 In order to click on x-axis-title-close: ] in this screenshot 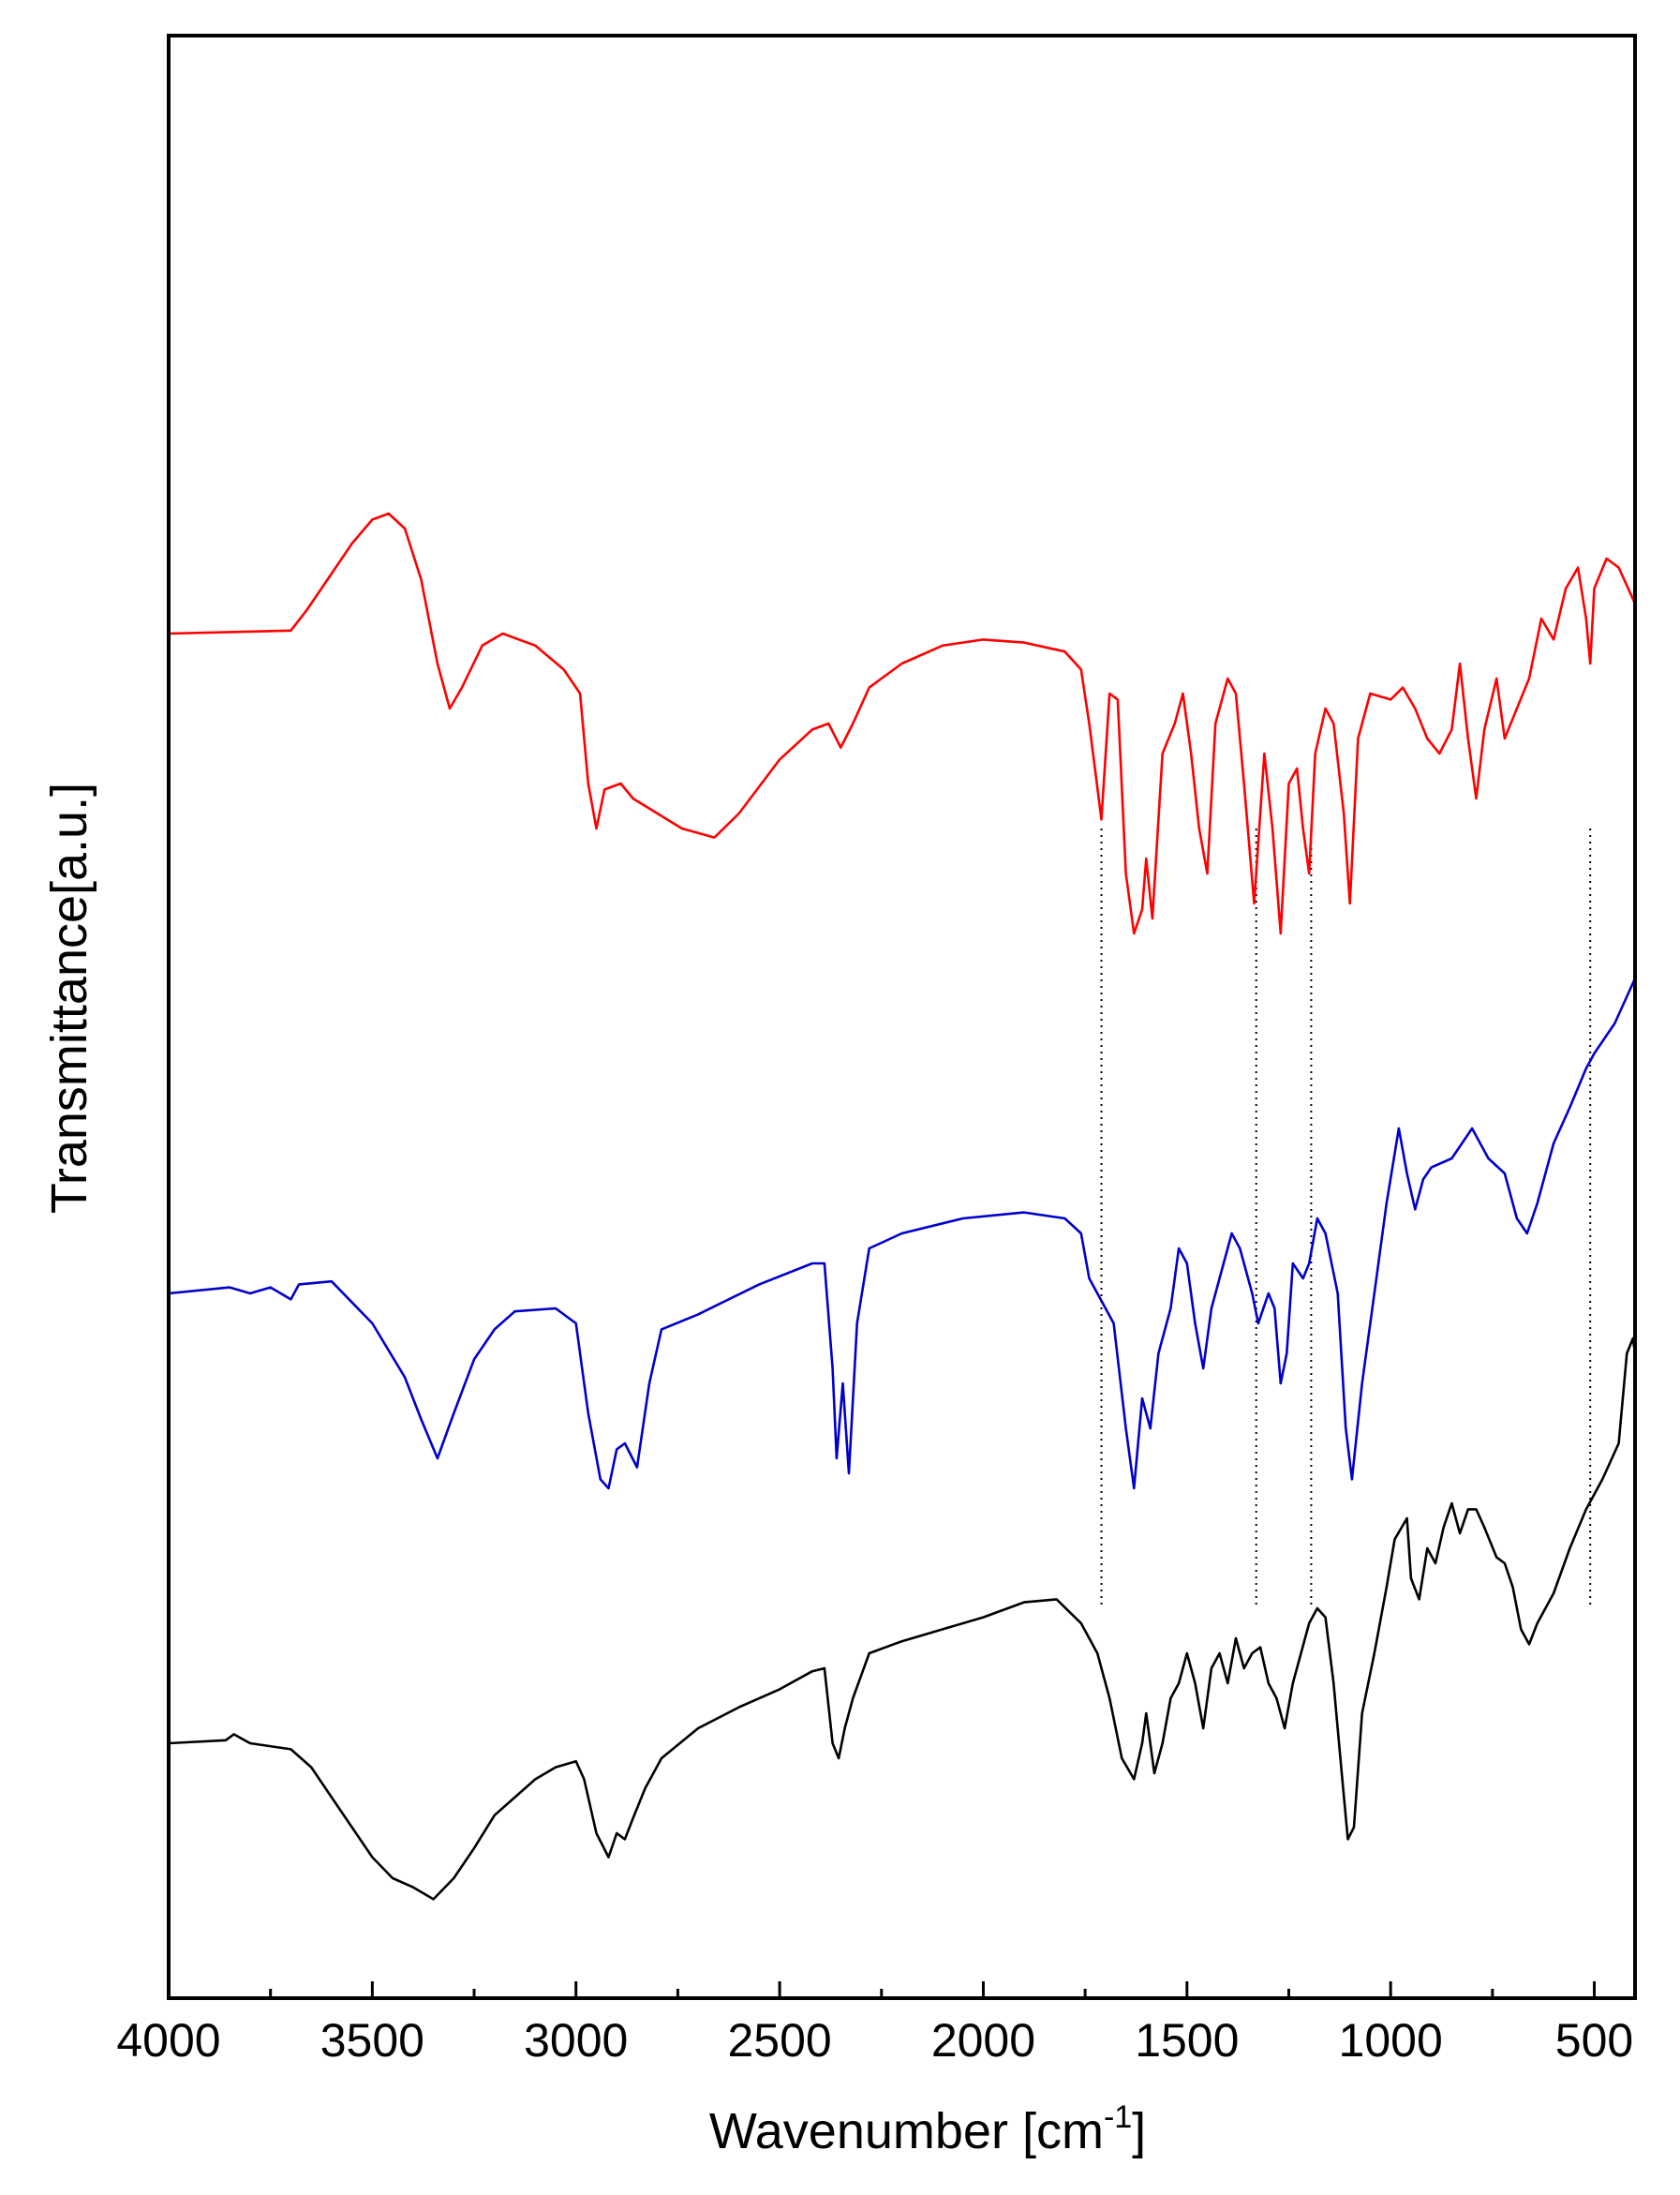, I will do `click(1139, 2131)`.